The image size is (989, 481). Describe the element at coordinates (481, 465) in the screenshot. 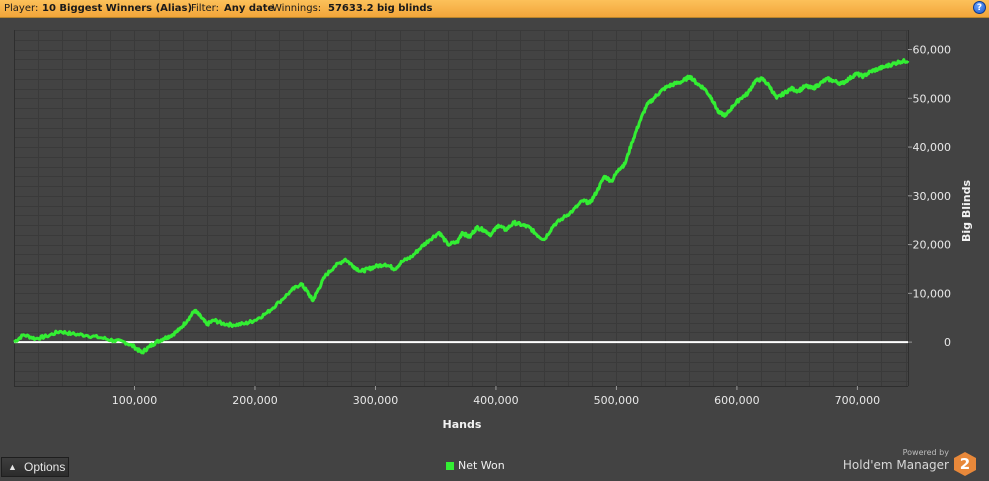

I see `legend-label-net-won: Net Won` at that location.